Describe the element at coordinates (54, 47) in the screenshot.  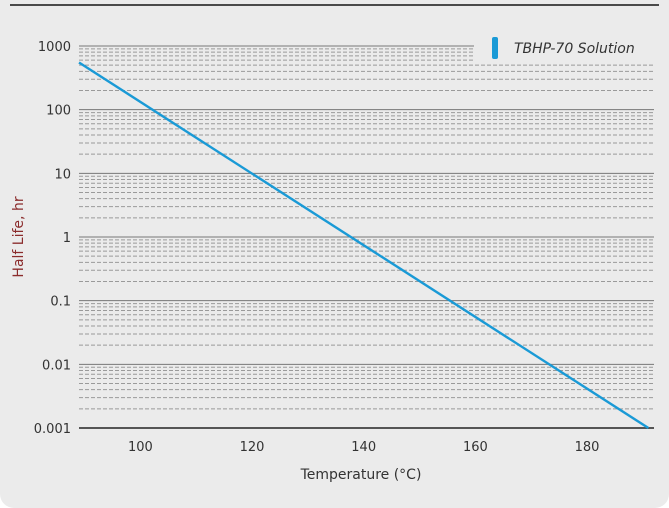
I see `y-tick-label: 1000` at that location.